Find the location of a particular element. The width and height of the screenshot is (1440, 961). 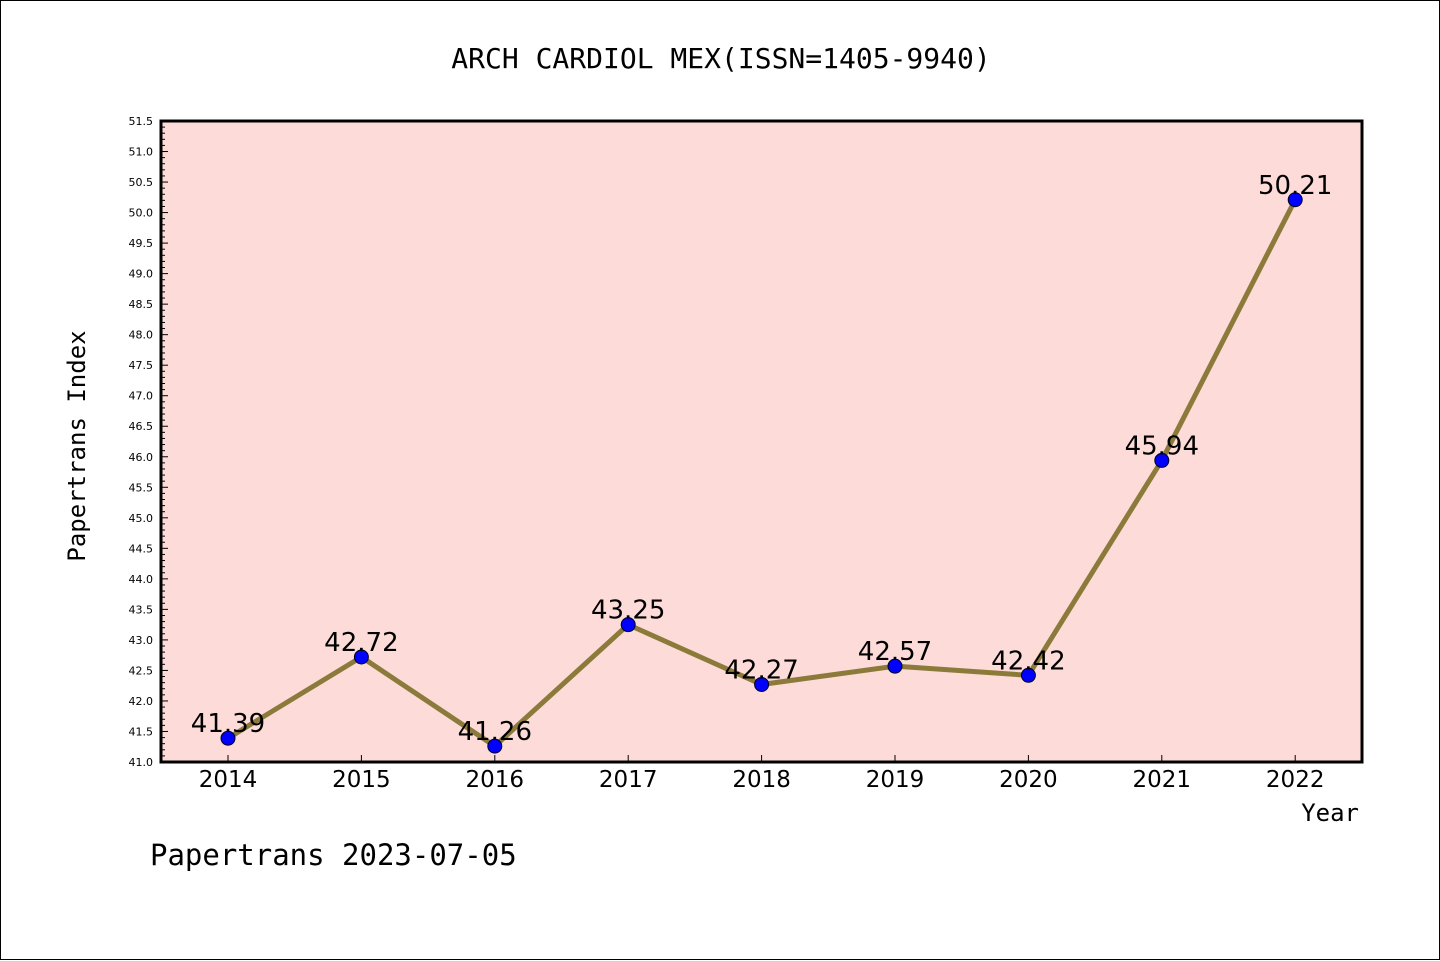

data-label: 42.72 is located at coordinates (361, 643).